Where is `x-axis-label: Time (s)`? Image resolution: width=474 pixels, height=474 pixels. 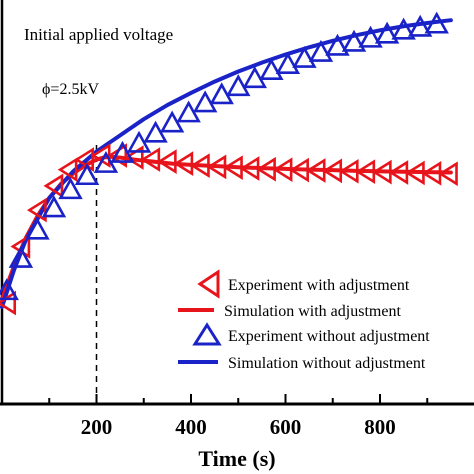 x-axis-label: Time (s) is located at coordinates (236, 458).